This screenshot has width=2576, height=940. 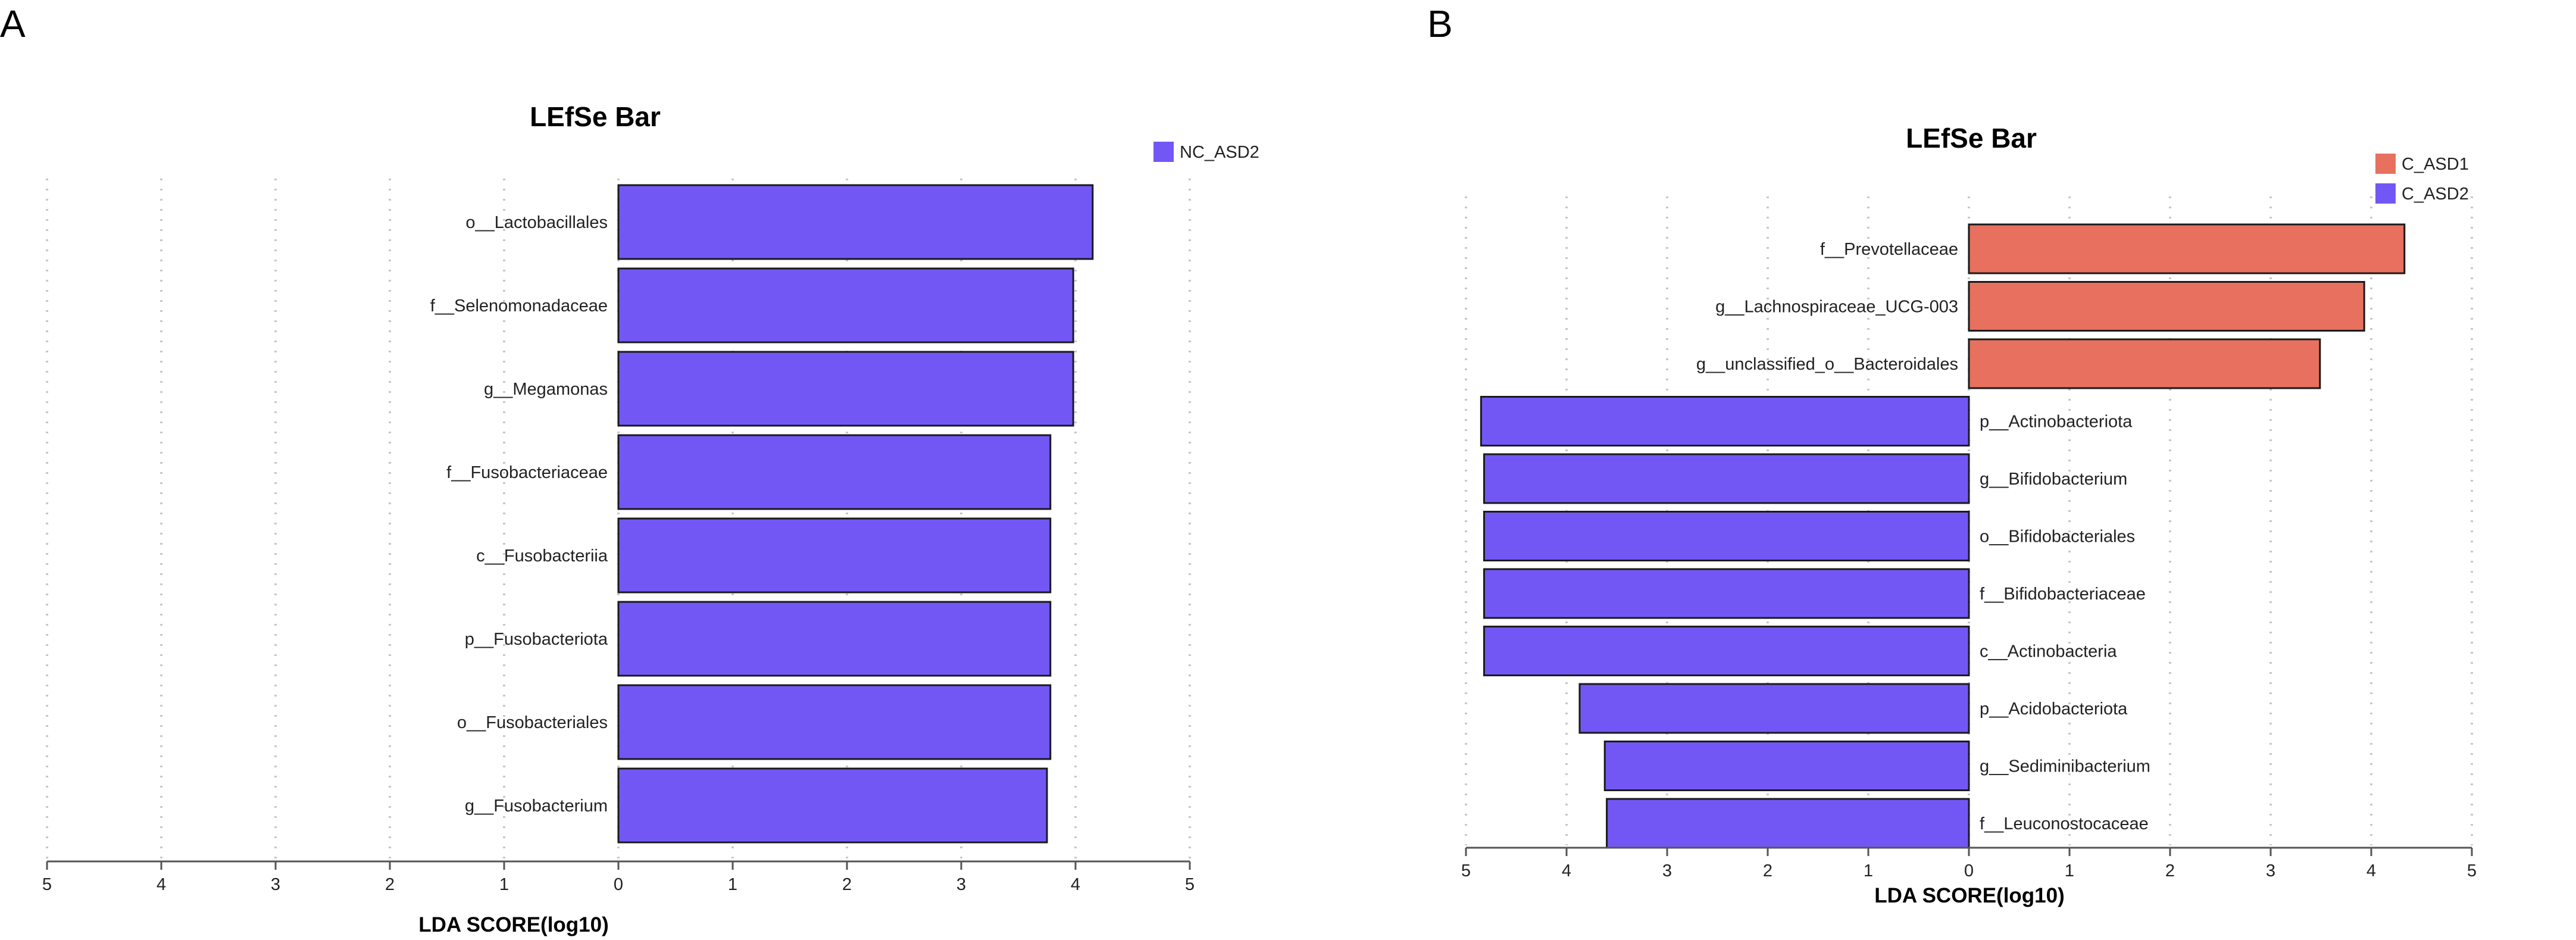 What do you see at coordinates (2056, 423) in the screenshot?
I see `category-label: p__Actinobacteriota` at bounding box center [2056, 423].